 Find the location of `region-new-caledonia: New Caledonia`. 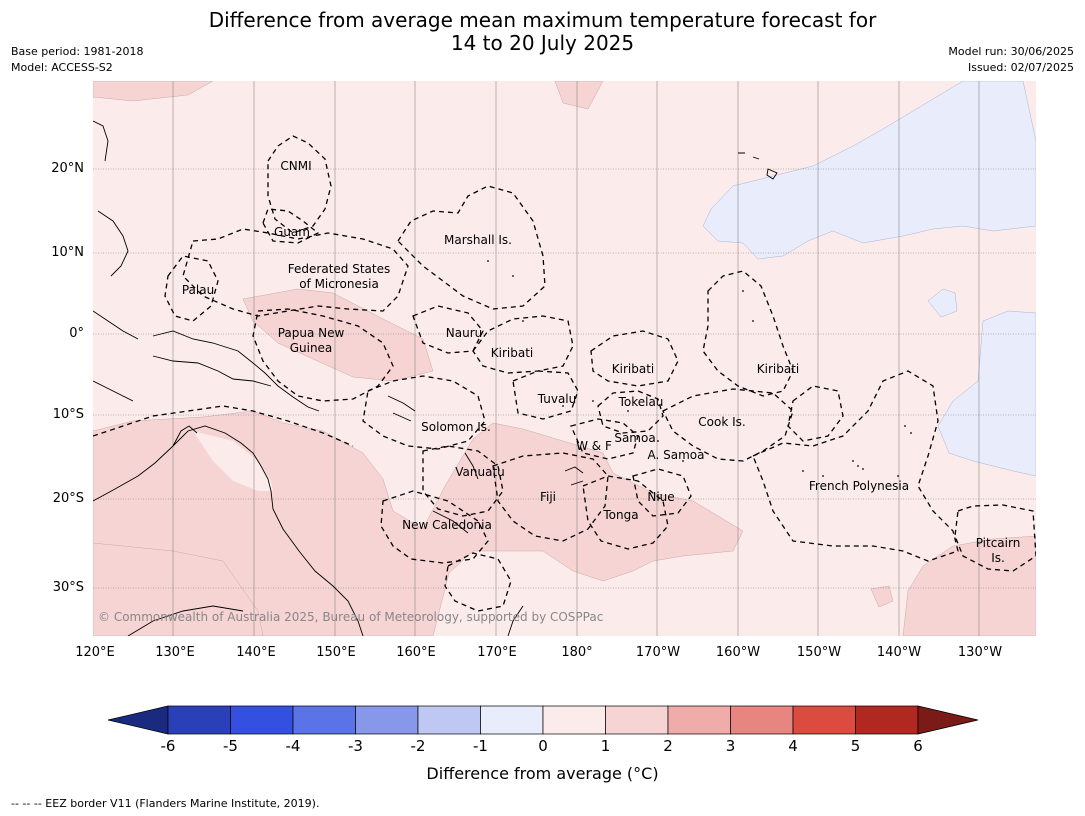

region-new-caledonia: New Caledonia is located at coordinates (447, 525).